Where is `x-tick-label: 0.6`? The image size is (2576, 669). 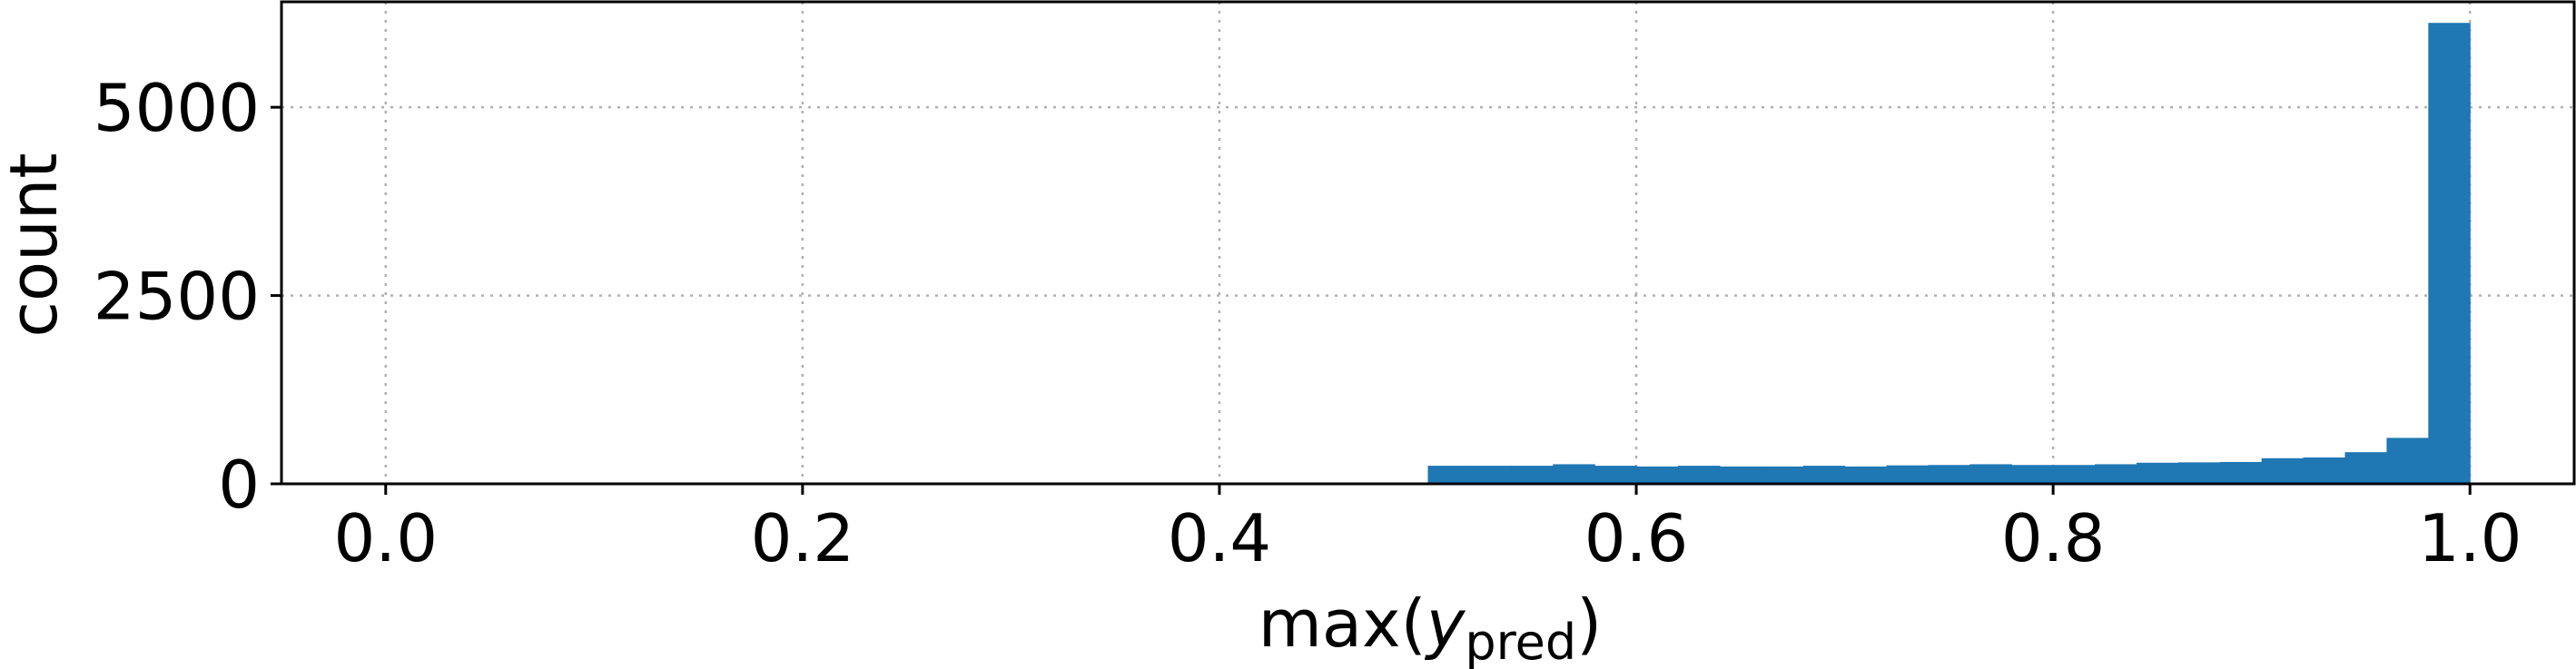
x-tick-label: 0.6 is located at coordinates (1636, 538).